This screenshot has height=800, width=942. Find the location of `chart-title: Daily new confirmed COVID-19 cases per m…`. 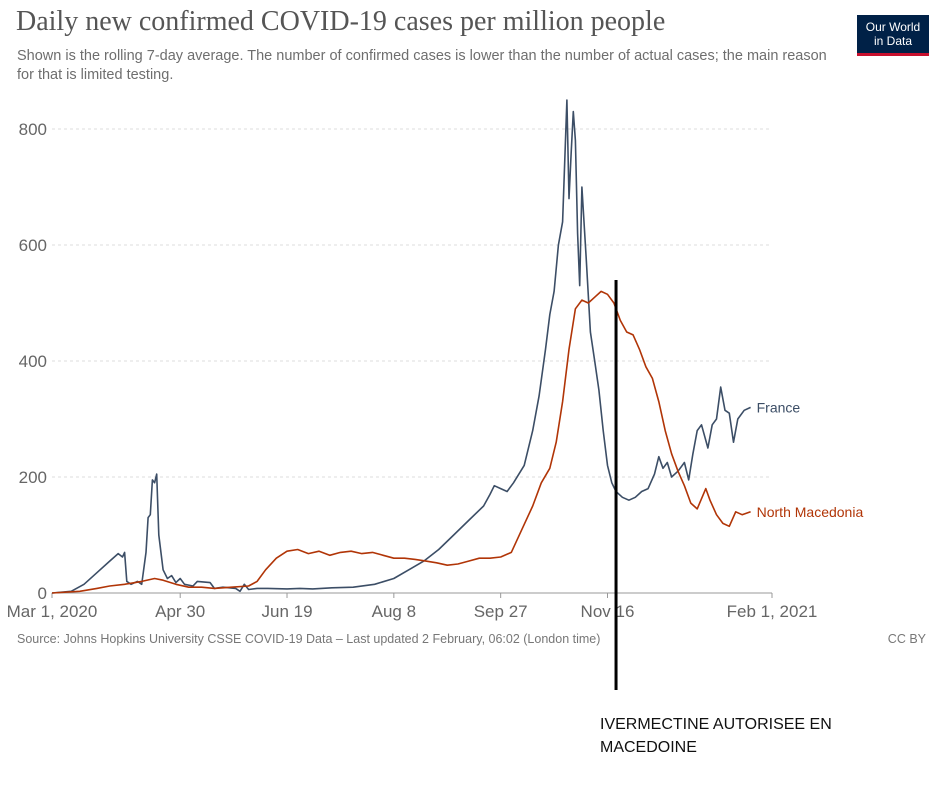

chart-title: Daily new confirmed COVID-19 cases per m… is located at coordinates (341, 21).